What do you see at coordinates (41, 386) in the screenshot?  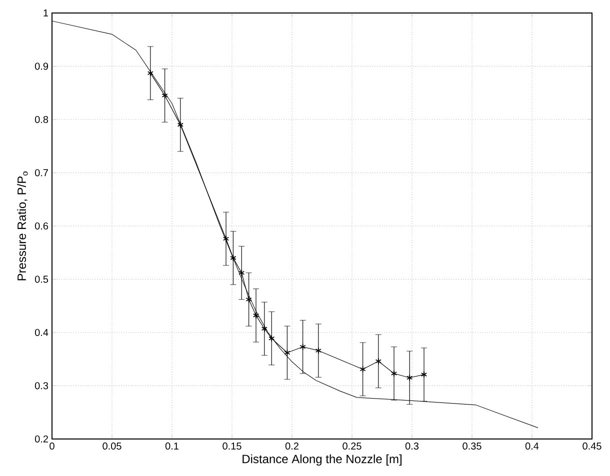 I see `y-tick-label: 0.3` at bounding box center [41, 386].